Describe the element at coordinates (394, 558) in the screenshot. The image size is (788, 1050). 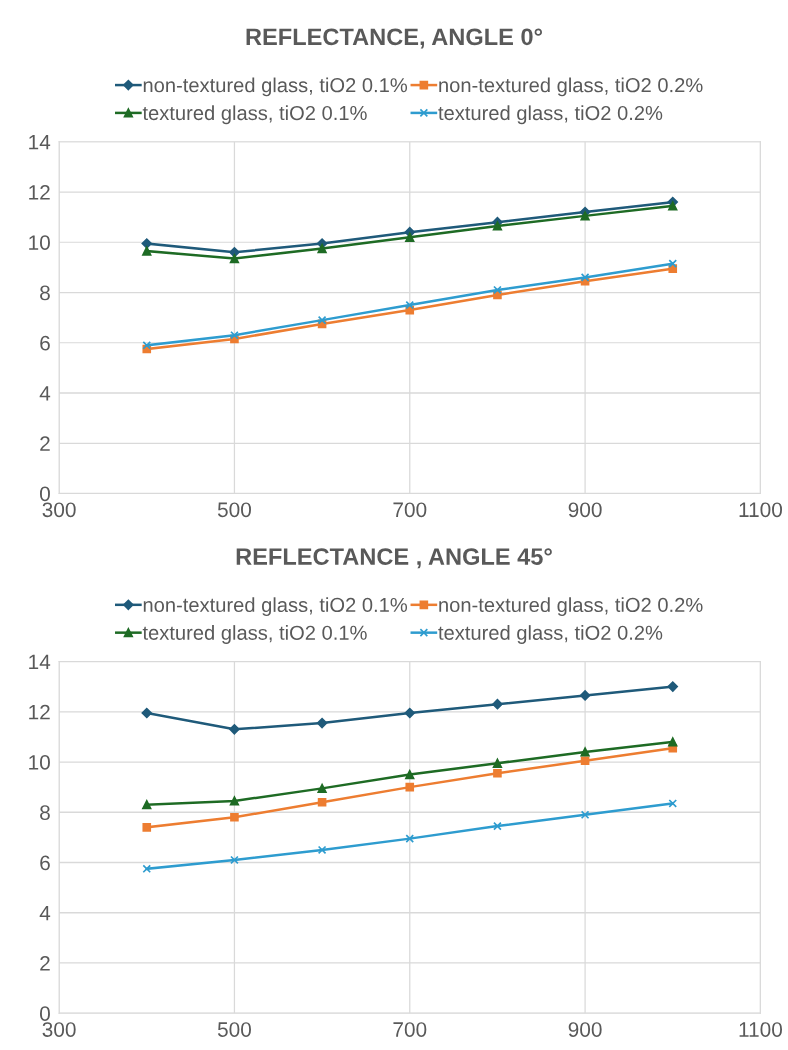
I see `chart-title: REFLECTANCE , ANGLE 45°` at that location.